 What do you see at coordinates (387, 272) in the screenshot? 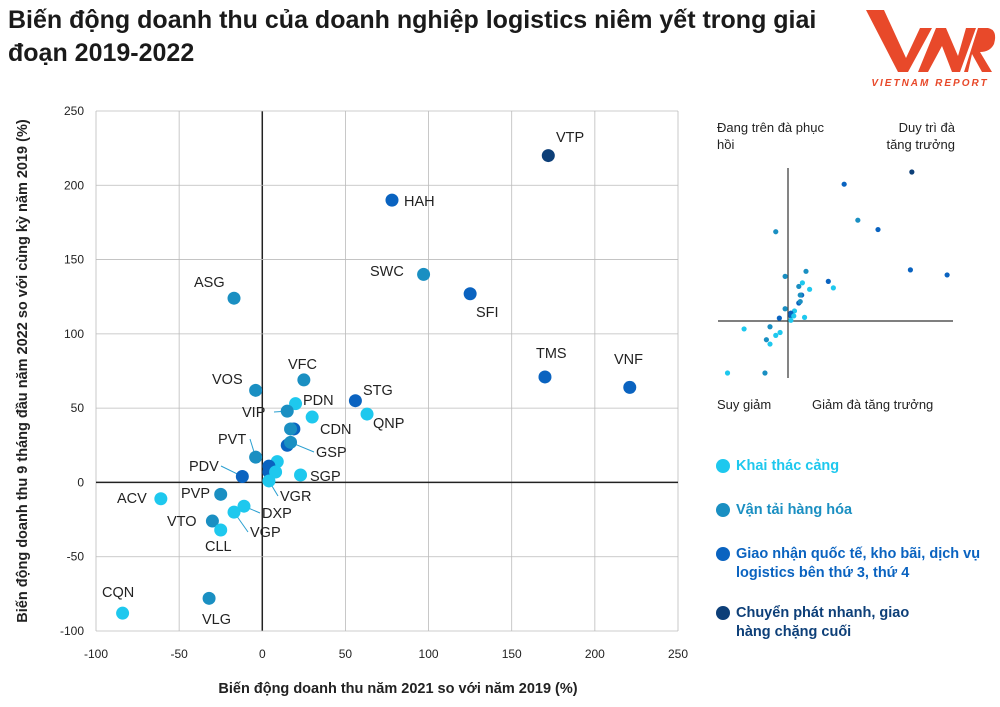
I see `point-label-swc: SWC` at bounding box center [387, 272].